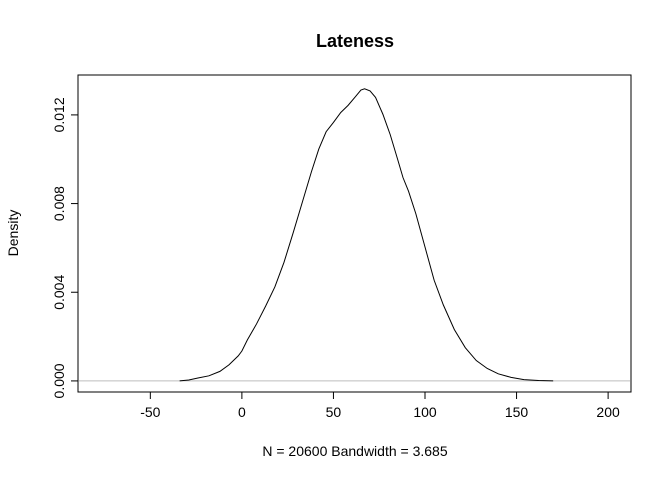 Image resolution: width=672 pixels, height=480 pixels. Describe the element at coordinates (59, 292) in the screenshot. I see `y-tick-label: 0.004` at that location.